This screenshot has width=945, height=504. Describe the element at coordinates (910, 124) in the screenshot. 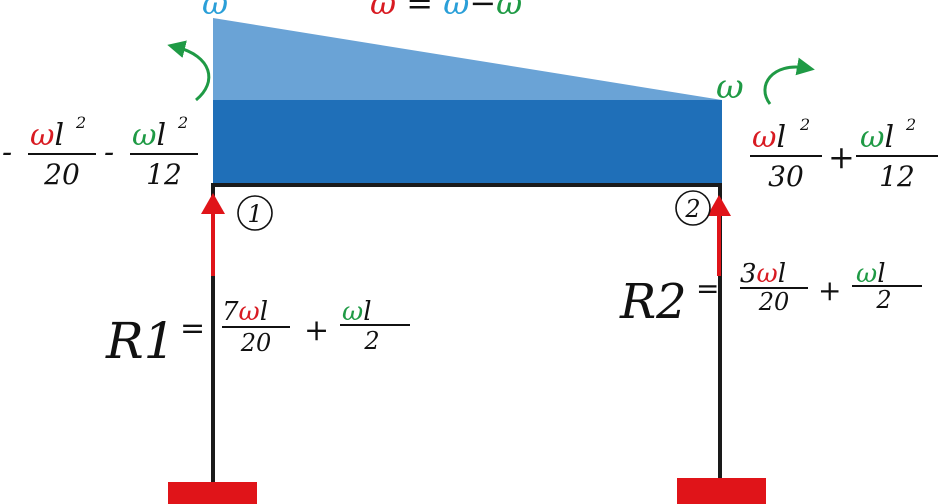

I see `moment-right-t2-exp: 2` at that location.